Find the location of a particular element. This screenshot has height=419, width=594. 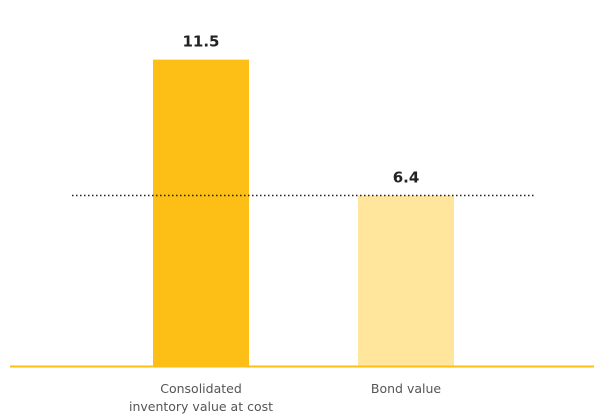

value-labels-group: 11.5 6.4 is located at coordinates (300, 110).